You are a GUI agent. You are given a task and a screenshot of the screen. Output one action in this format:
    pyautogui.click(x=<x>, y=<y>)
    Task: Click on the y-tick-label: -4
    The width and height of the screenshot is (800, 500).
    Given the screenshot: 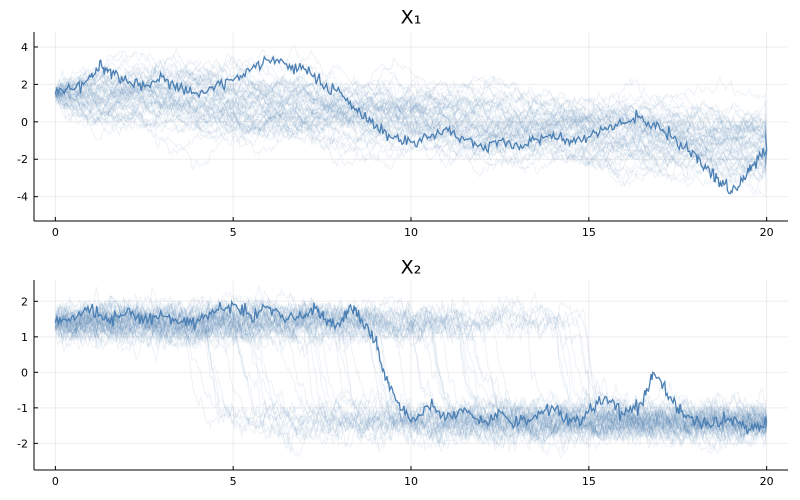 What is the action you would take?
    pyautogui.click(x=22, y=197)
    